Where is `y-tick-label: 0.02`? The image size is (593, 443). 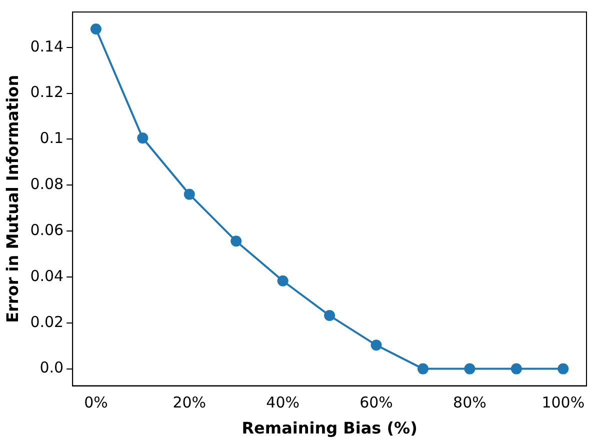 y-tick-label: 0.02 is located at coordinates (47, 321).